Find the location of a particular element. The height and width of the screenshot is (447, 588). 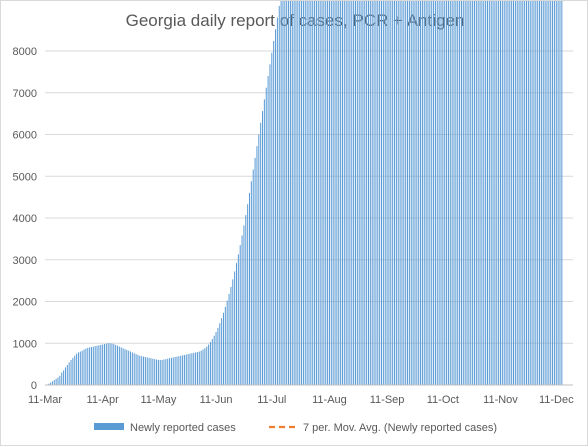

x-tick-label: 11-May is located at coordinates (158, 400).